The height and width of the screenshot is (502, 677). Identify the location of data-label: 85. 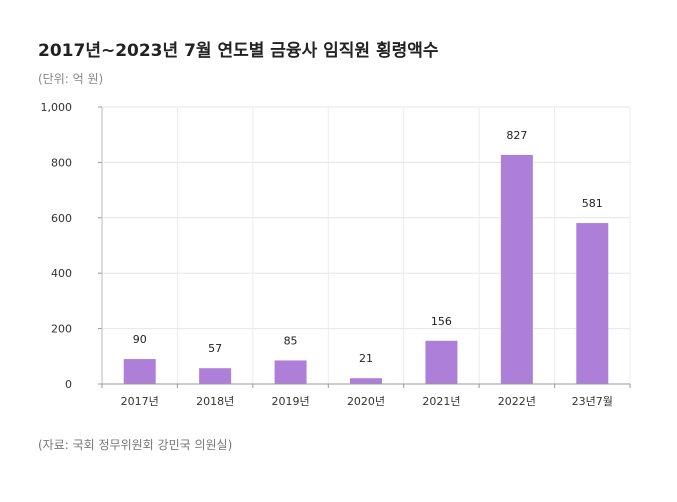
(291, 340).